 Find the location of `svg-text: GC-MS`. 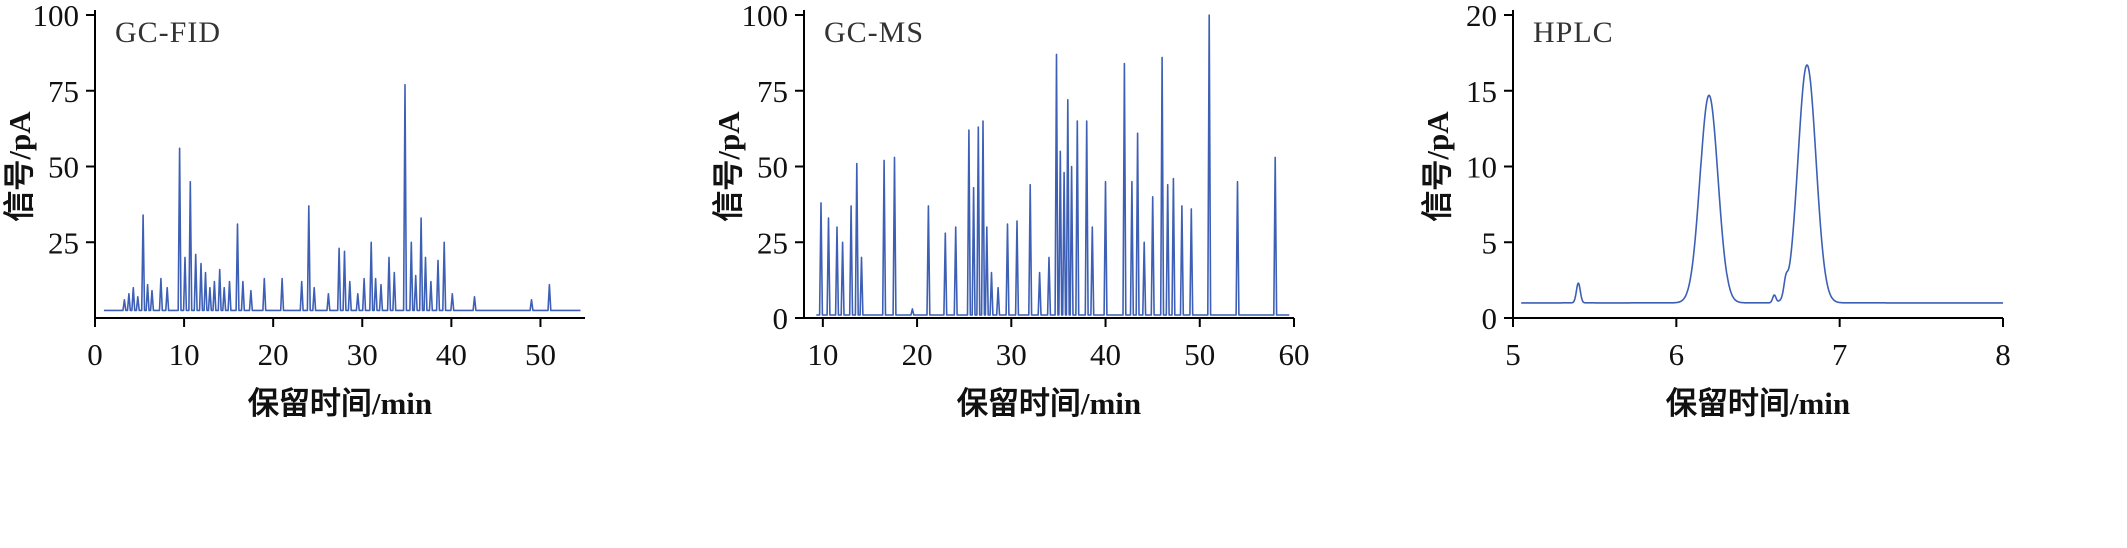

svg-text: GC-MS is located at coordinates (874, 32).